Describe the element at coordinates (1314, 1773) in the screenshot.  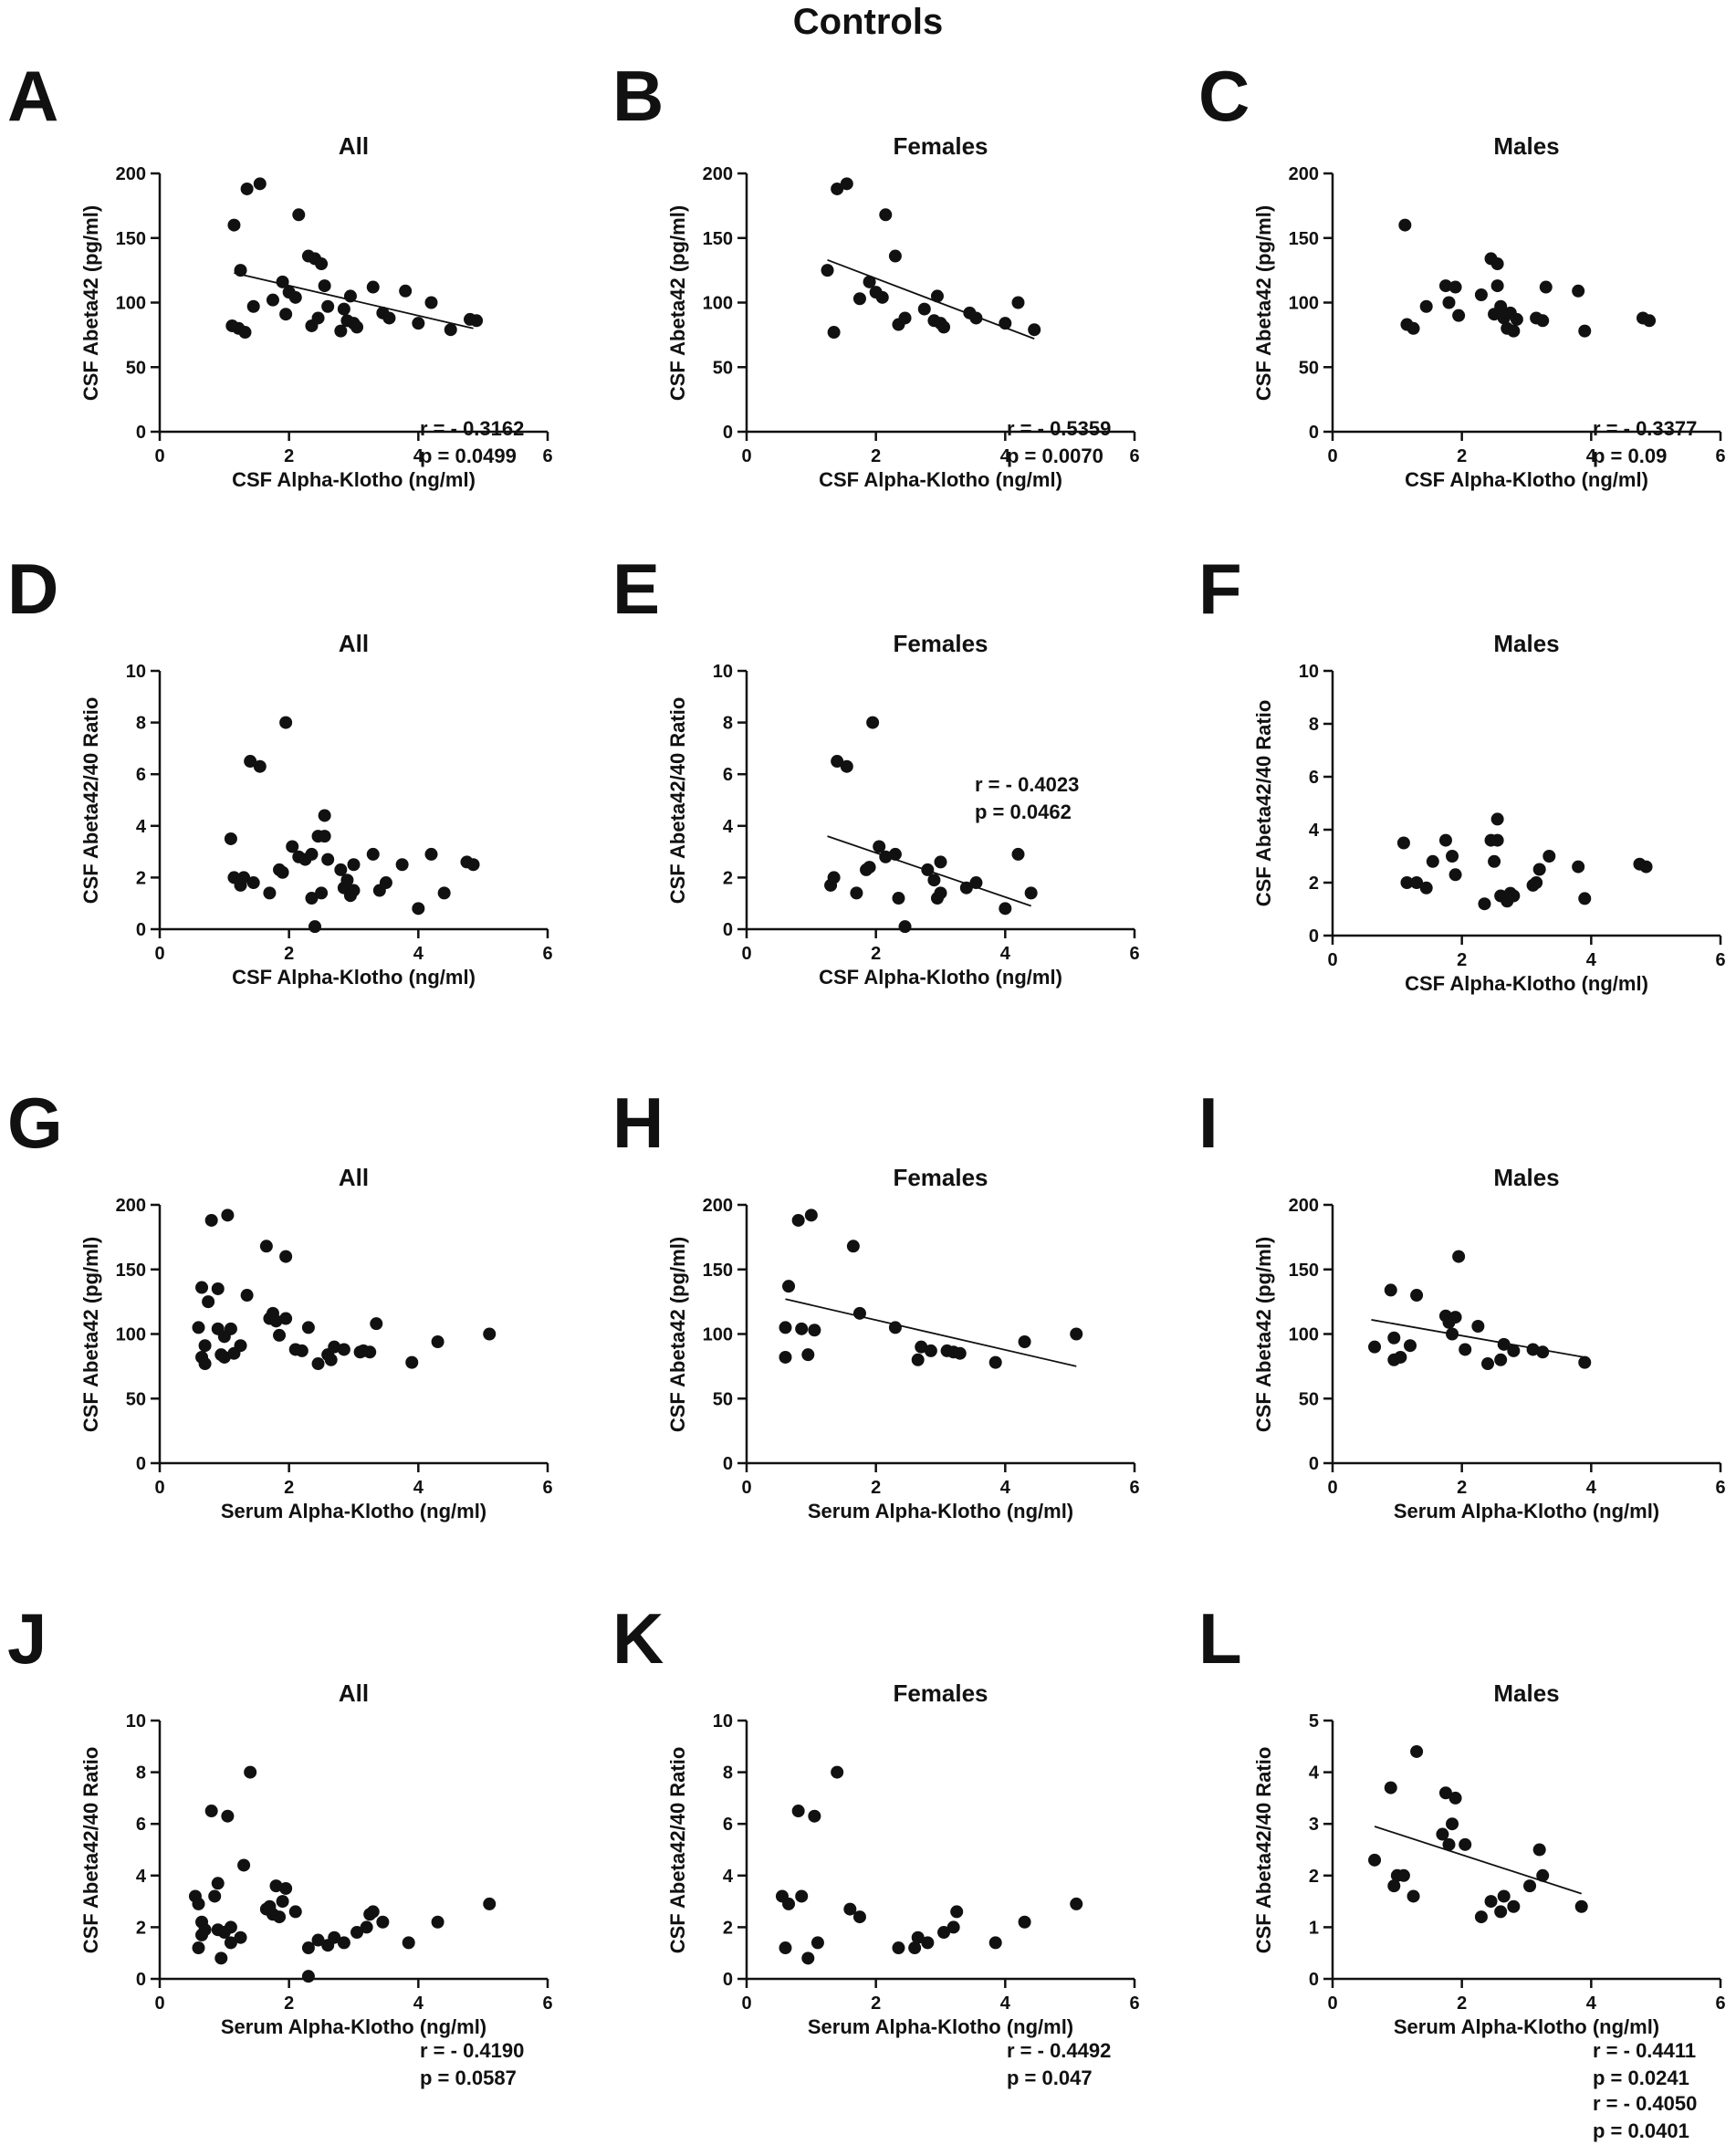
I see `y-tick-label: 4` at that location.